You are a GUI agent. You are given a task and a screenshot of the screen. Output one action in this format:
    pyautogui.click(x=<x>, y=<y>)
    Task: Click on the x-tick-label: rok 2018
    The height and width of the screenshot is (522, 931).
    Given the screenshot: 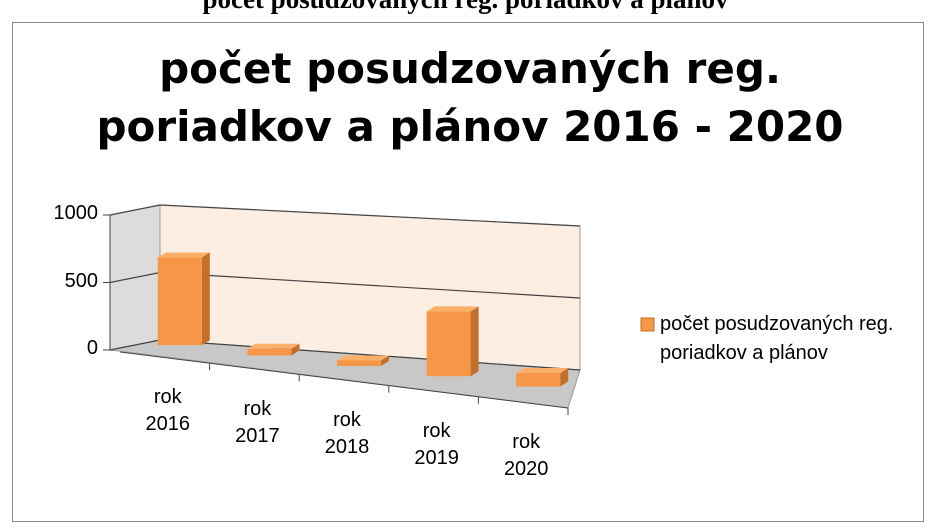 What is the action you would take?
    pyautogui.click(x=347, y=433)
    